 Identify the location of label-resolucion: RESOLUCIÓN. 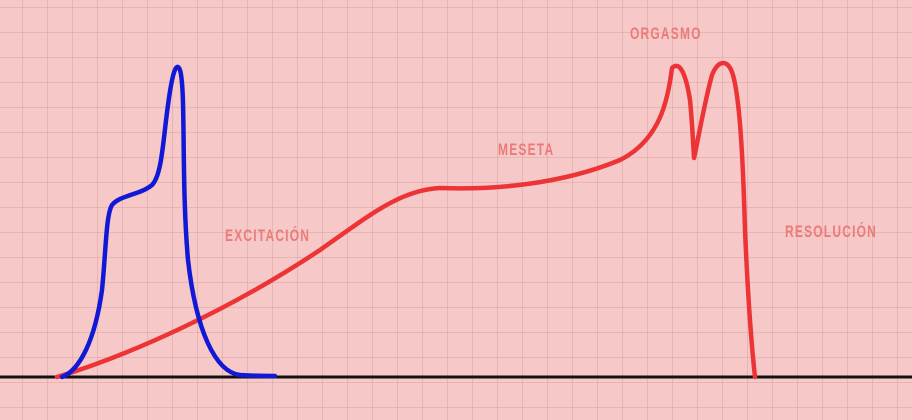
(831, 231).